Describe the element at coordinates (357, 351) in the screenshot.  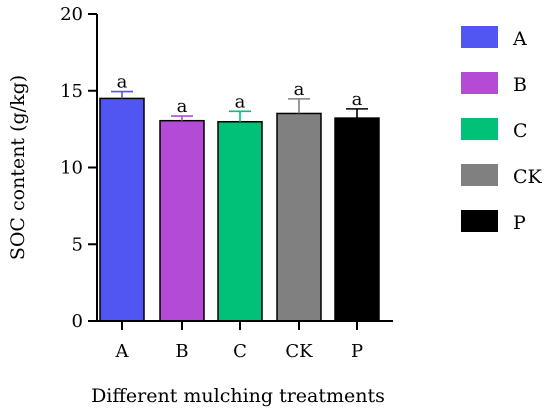
I see `x-tick-label-p: P` at that location.